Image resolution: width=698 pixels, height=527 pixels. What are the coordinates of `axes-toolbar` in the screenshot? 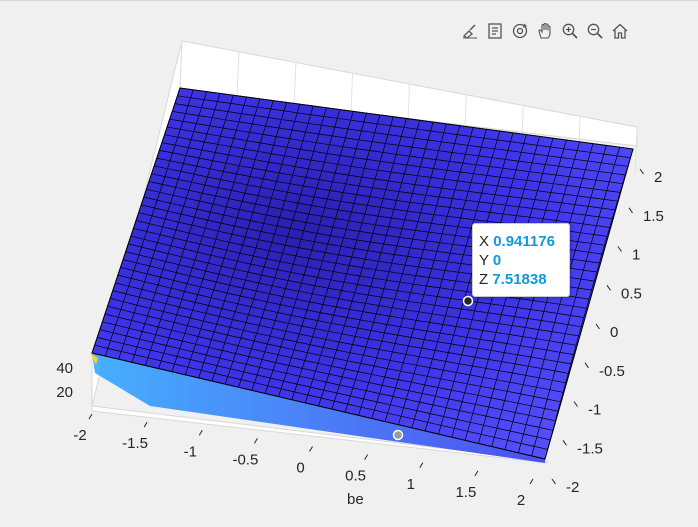 It's located at (545, 31).